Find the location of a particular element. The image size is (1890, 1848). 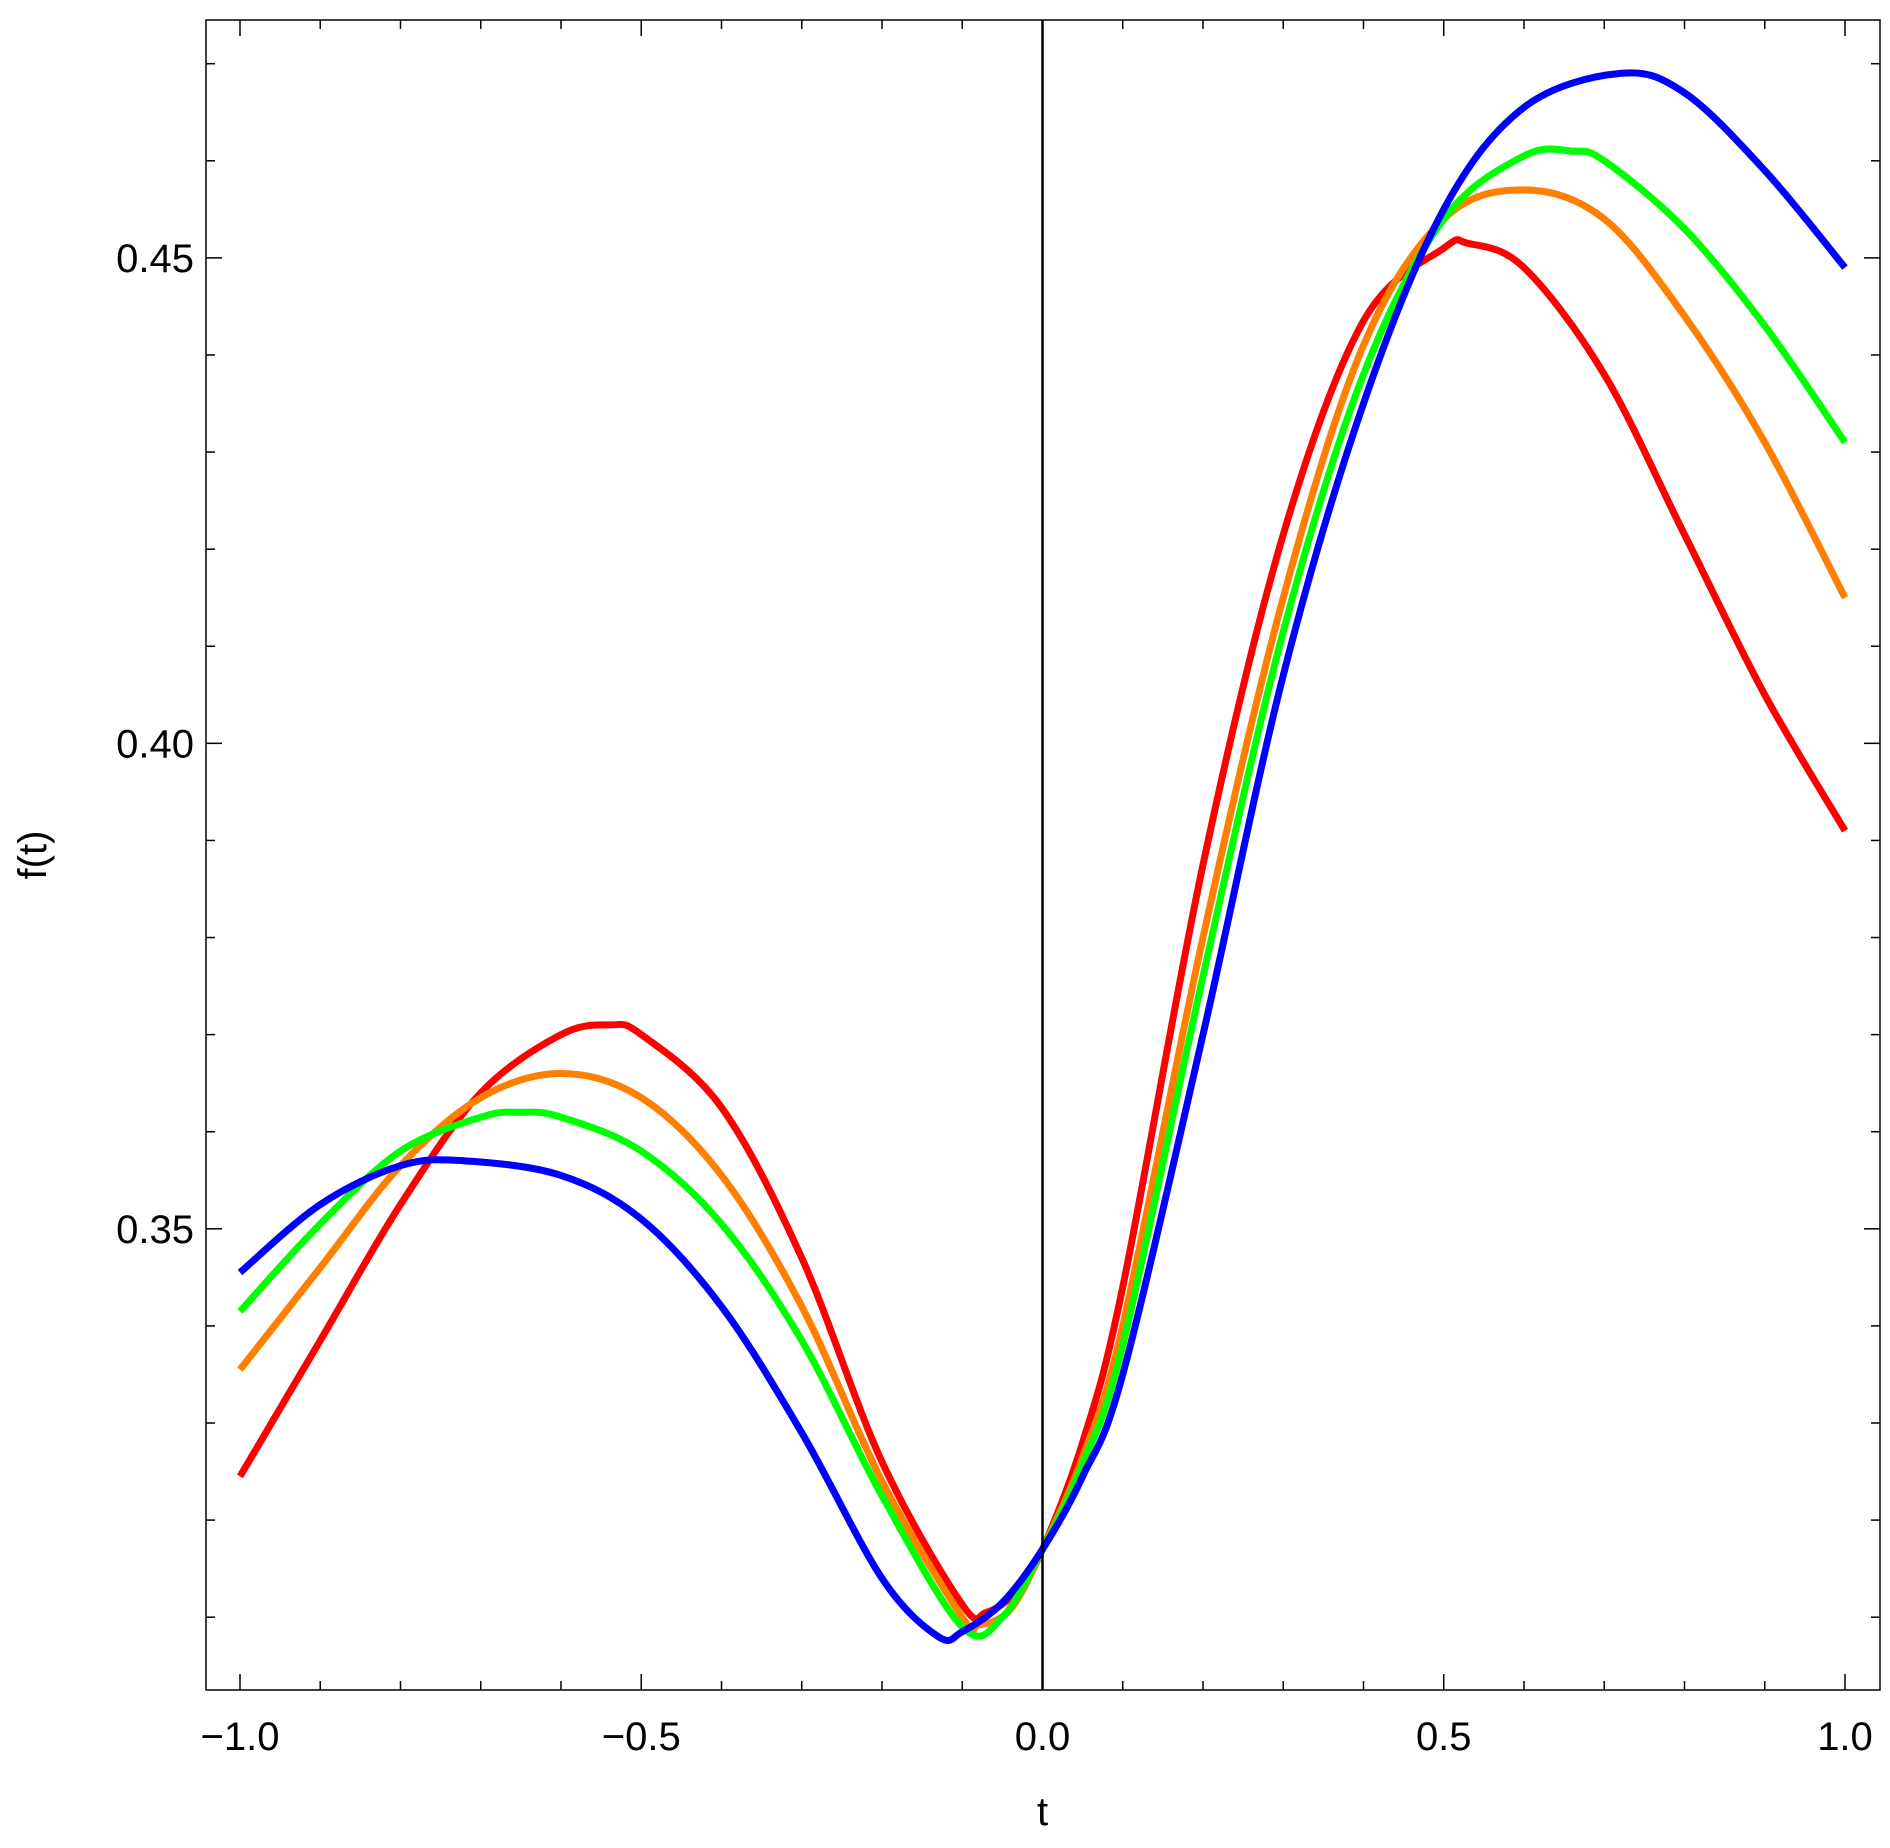

x-tick-label: −0.5 is located at coordinates (641, 1737).